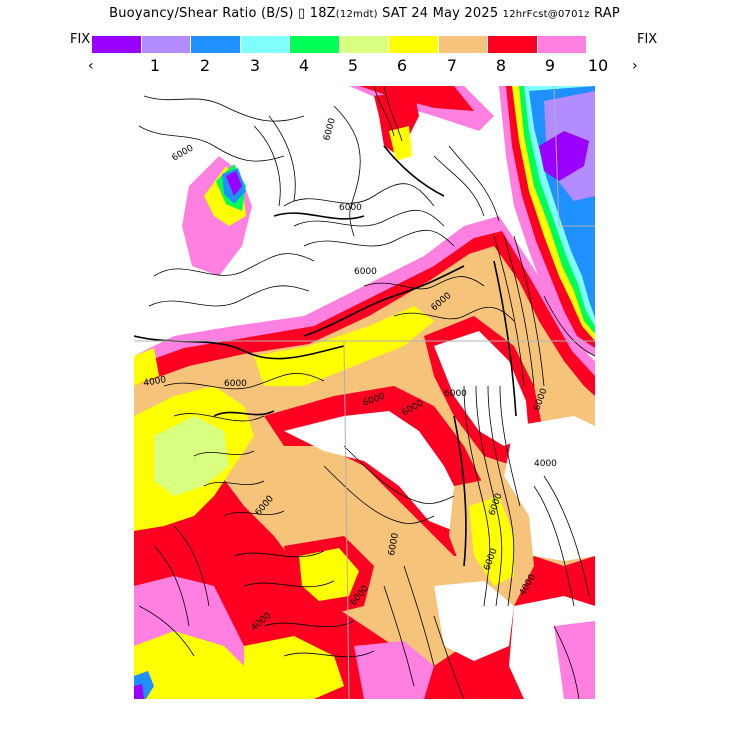  Describe the element at coordinates (402, 65) in the screenshot. I see `legend-tick-label: 6` at that location.